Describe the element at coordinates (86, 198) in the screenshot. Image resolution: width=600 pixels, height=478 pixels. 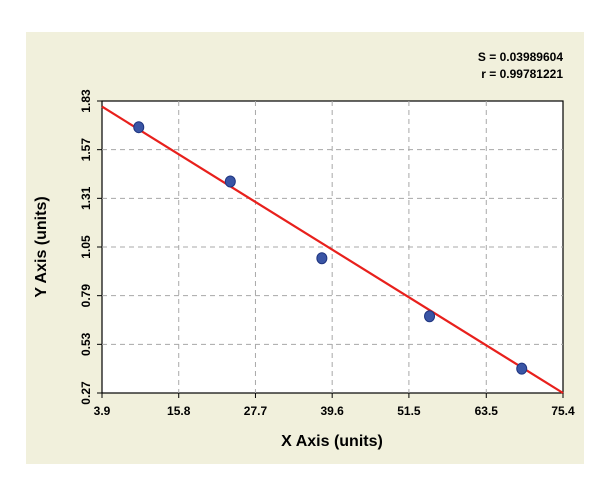
I see `y-tick-label: 1.31` at that location.